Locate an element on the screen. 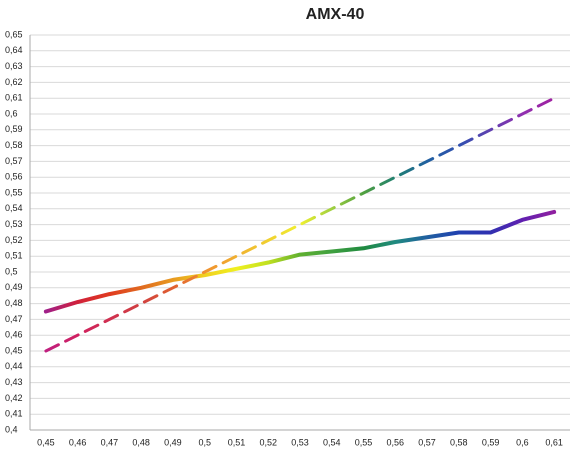 Image resolution: width=586 pixels, height=461 pixels. y-tick-label: 0,53 is located at coordinates (14, 224).